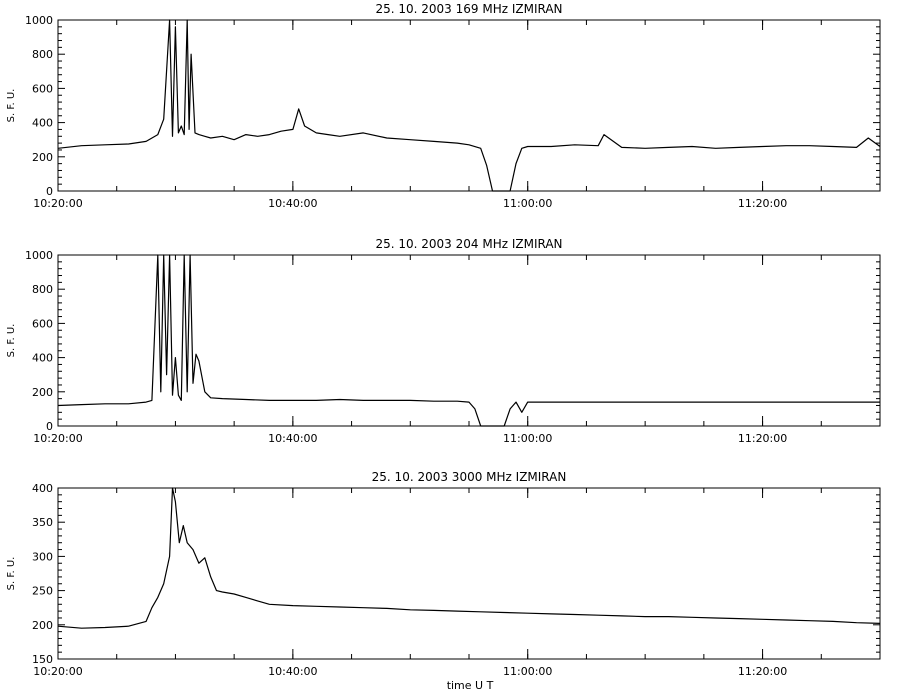  What do you see at coordinates (42, 659) in the screenshot?
I see `y-tick-label: 150` at bounding box center [42, 659].